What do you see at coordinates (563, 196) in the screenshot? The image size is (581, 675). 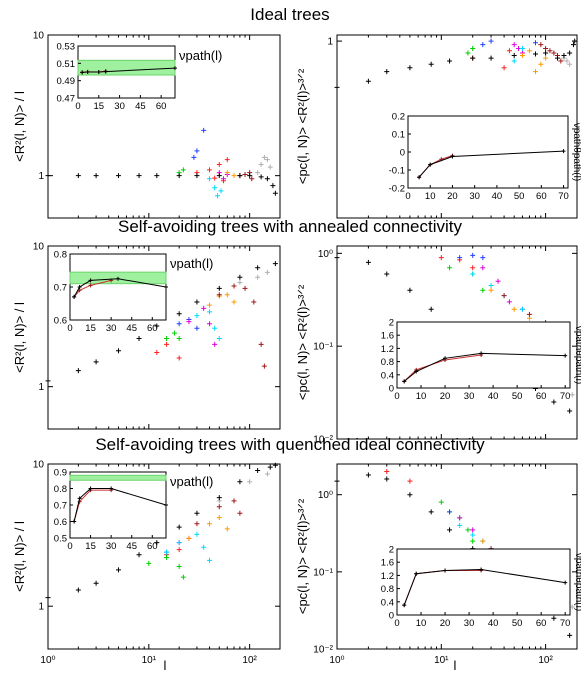 I see `inset-x-tick-label: 70` at bounding box center [563, 196].